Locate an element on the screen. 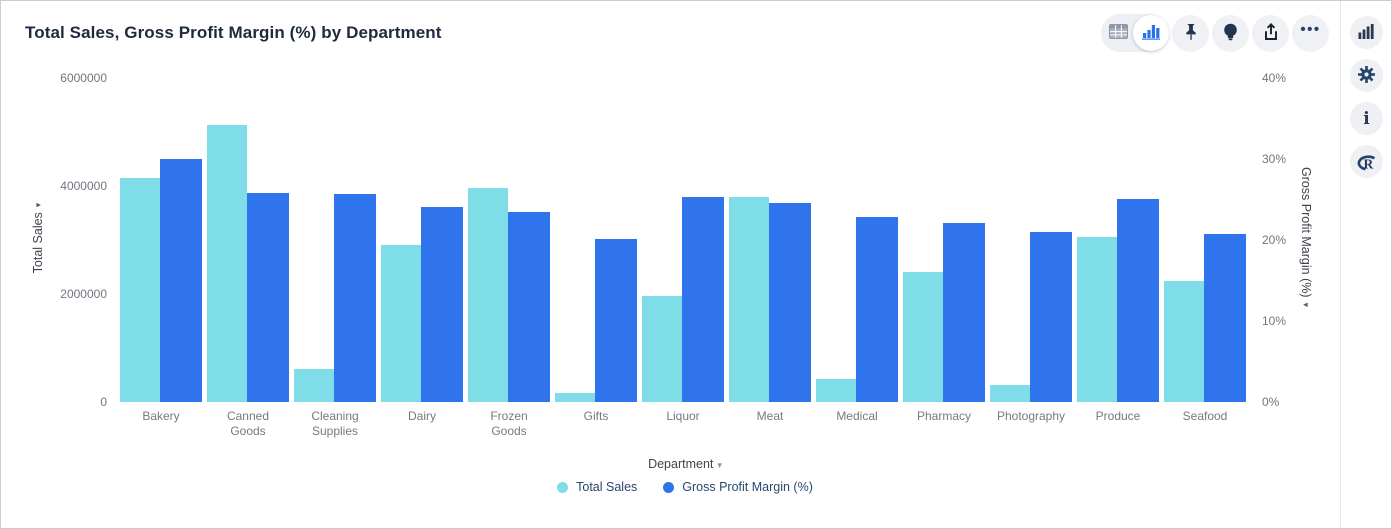  column-chart-icon is located at coordinates (1366, 32).